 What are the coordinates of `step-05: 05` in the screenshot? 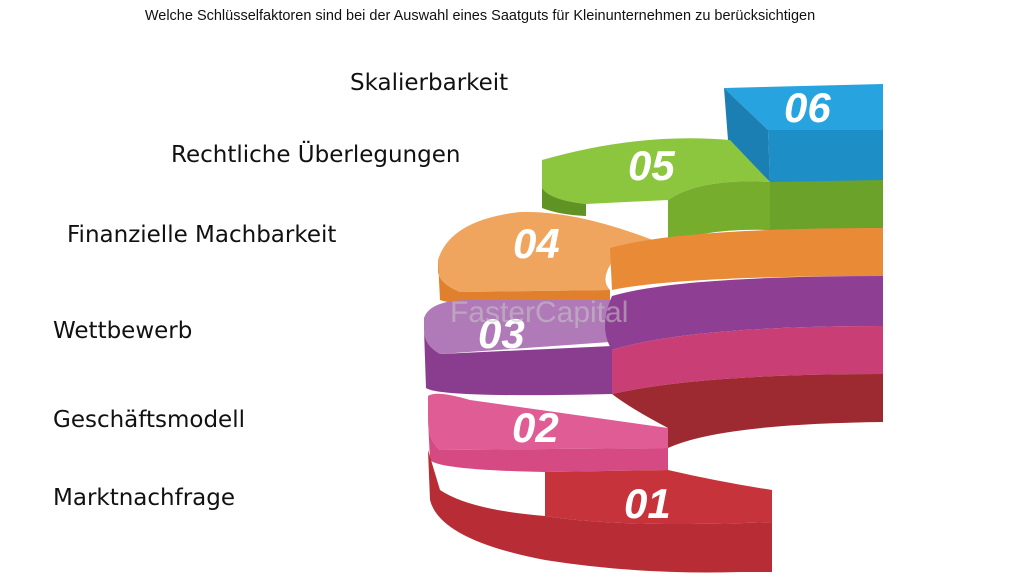 It's located at (712, 192).